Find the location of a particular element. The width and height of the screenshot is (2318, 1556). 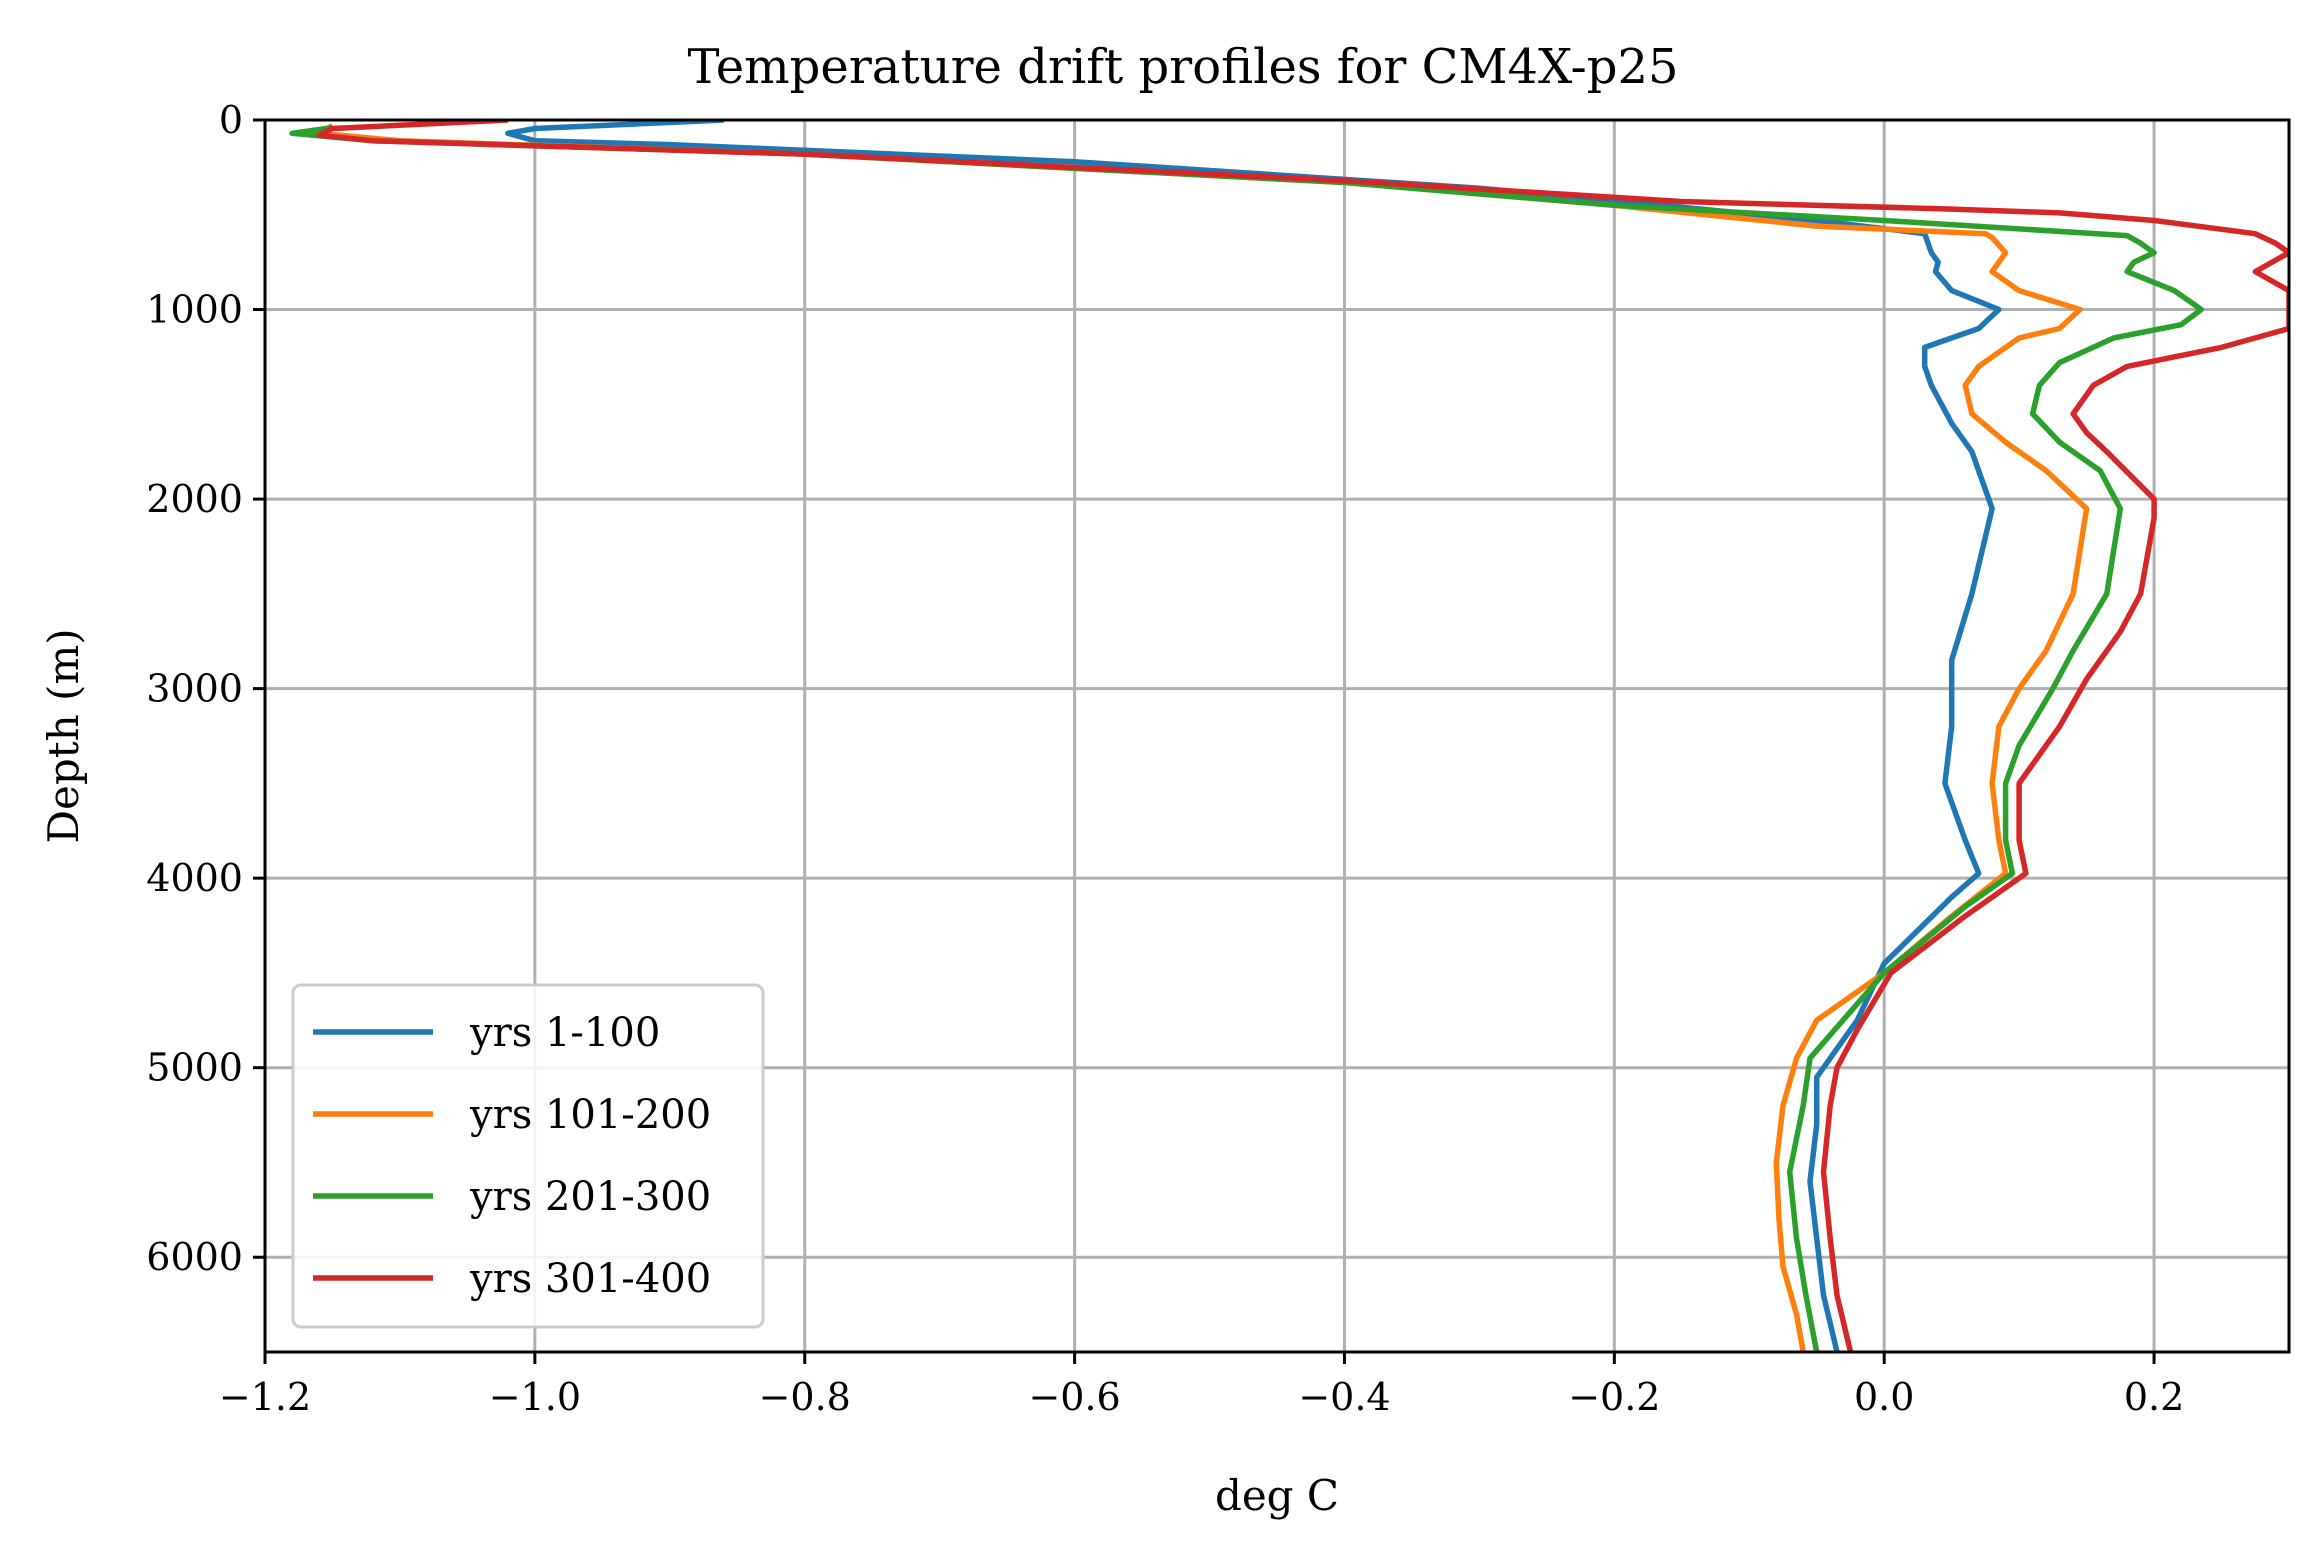

y-tick-label: 5000 is located at coordinates (194, 1068).